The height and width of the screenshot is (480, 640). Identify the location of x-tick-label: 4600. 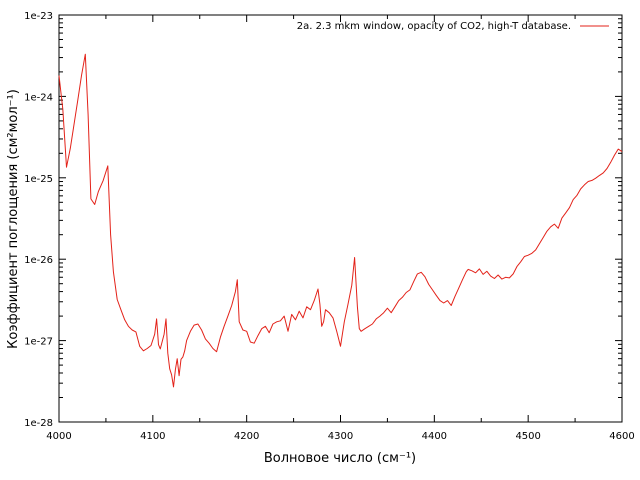
(621, 436).